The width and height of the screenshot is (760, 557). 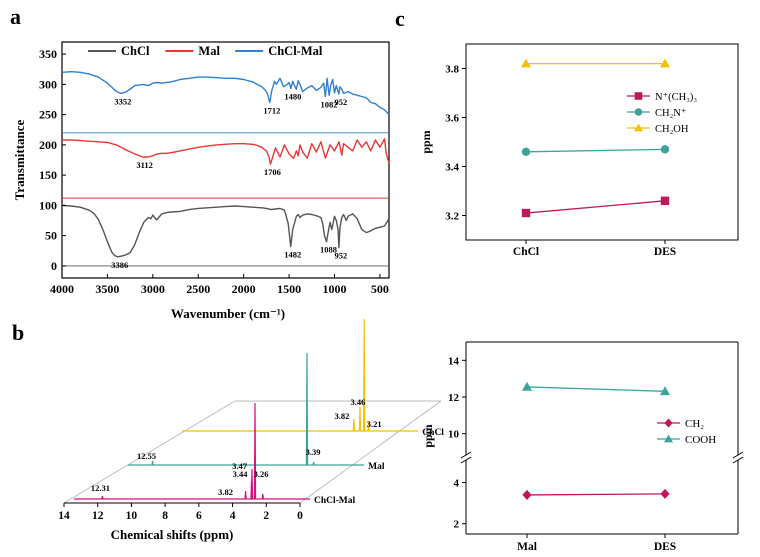 What do you see at coordinates (271, 111) in the screenshot?
I see `peak-label: 1712` at bounding box center [271, 111].